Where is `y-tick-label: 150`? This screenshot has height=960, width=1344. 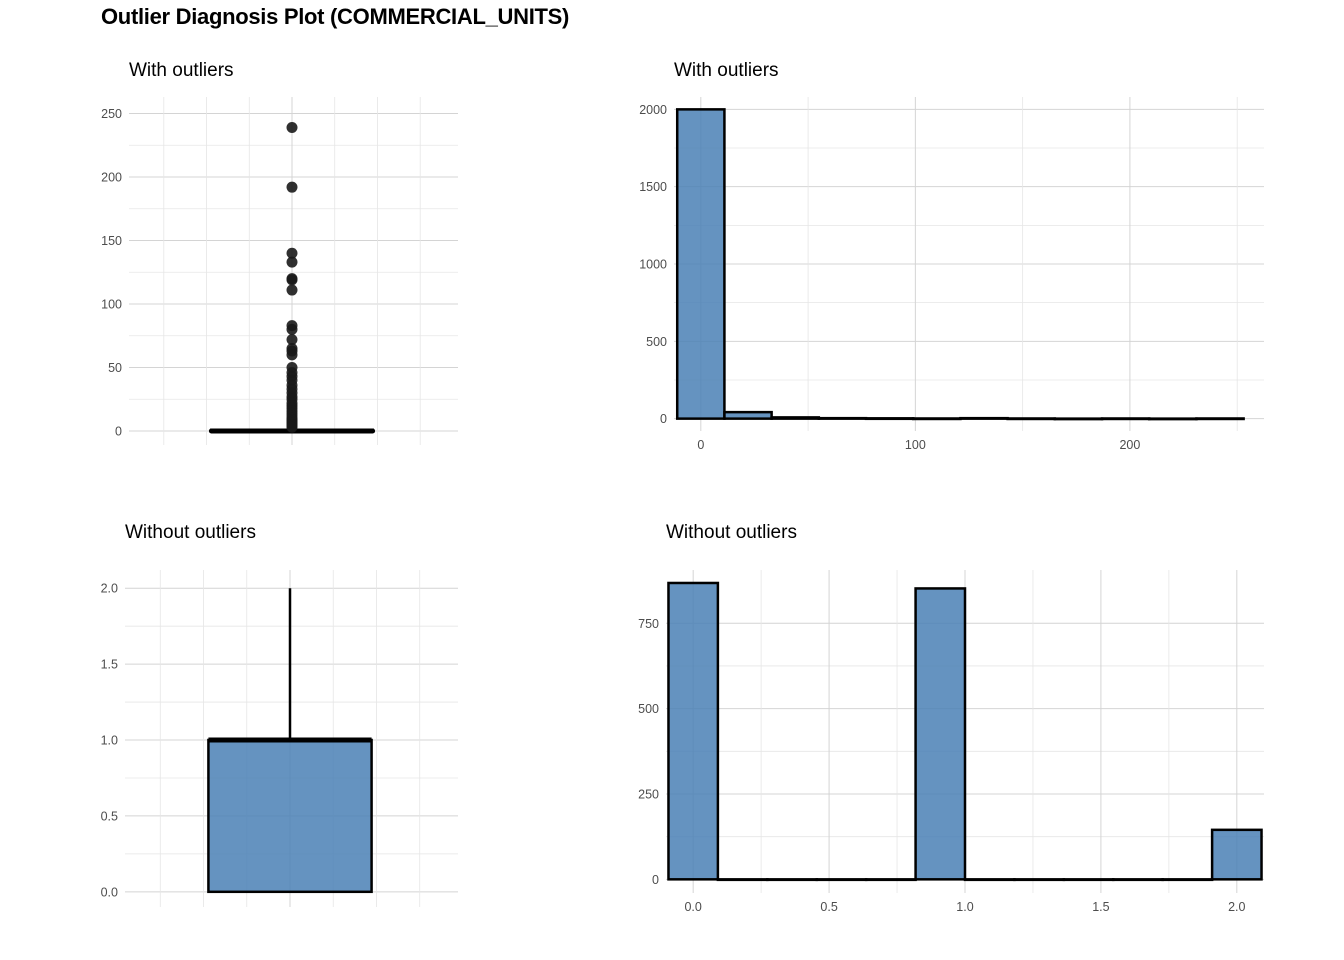 y-tick-label: 150 is located at coordinates (111, 241).